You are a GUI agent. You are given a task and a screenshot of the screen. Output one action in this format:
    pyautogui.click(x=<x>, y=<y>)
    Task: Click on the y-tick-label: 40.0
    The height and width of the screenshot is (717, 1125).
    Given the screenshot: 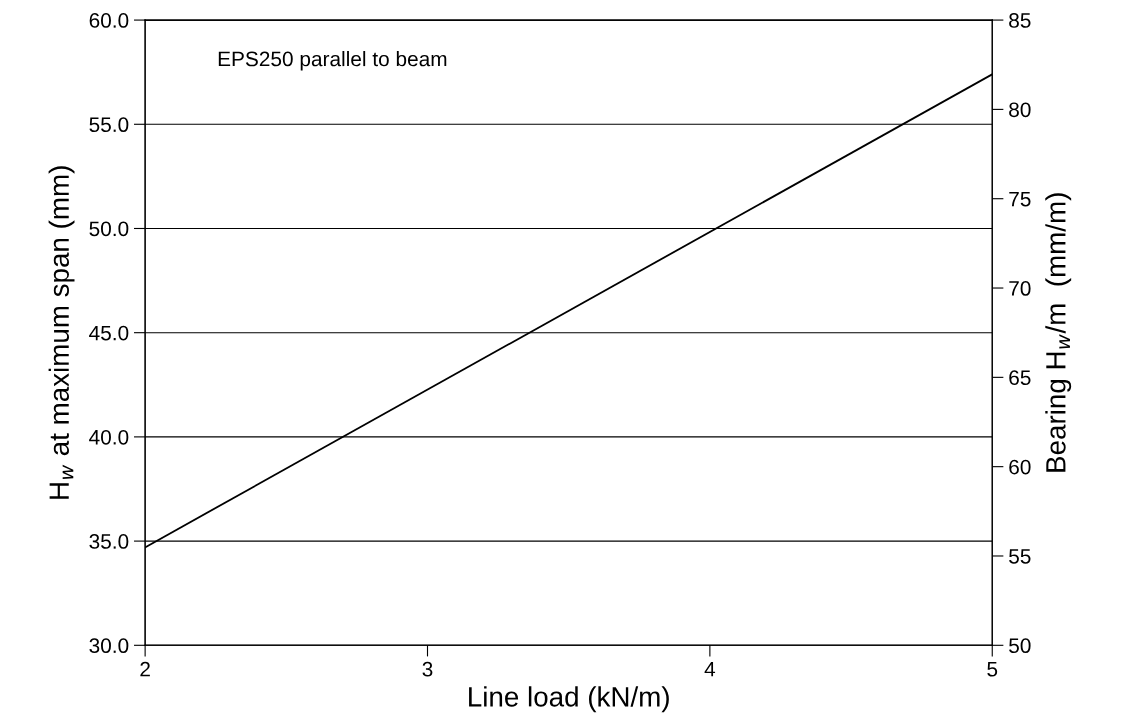 What is the action you would take?
    pyautogui.click(x=109, y=437)
    